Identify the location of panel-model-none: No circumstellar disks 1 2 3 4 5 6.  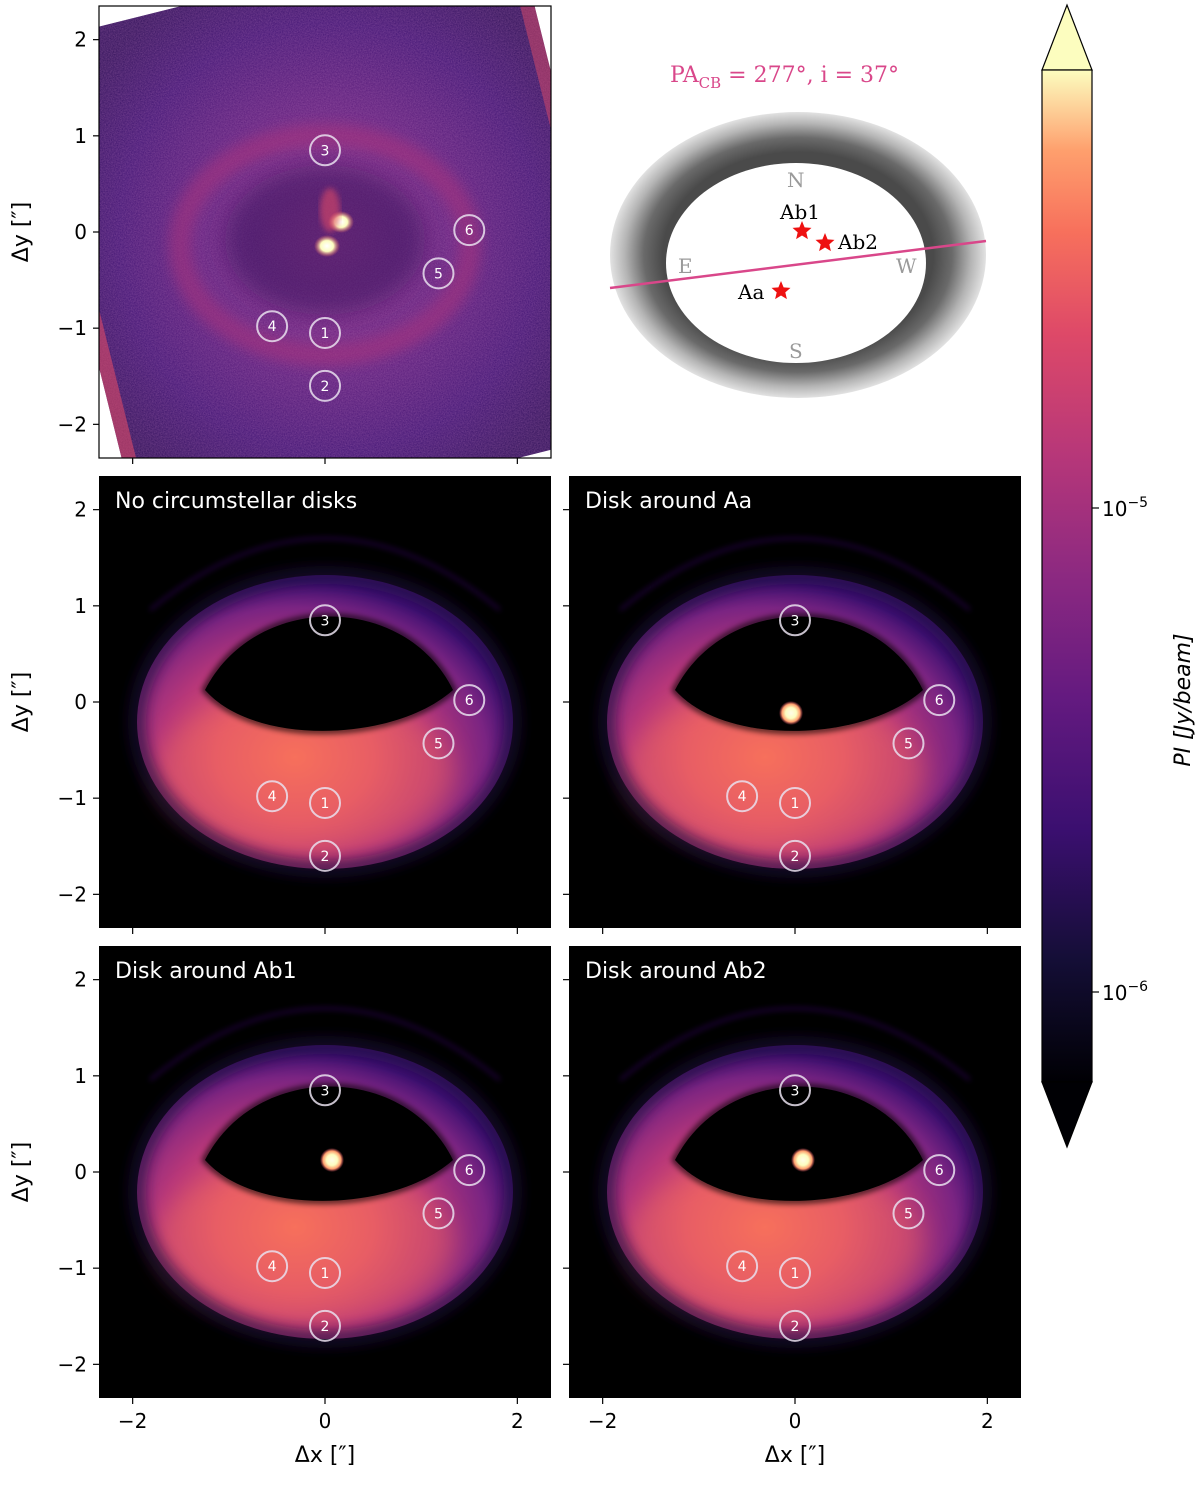
(325, 702).